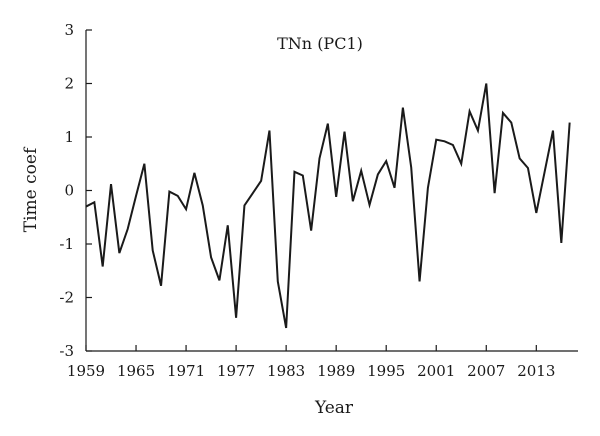 This screenshot has height=436, width=600. What do you see at coordinates (31, 189) in the screenshot?
I see `y-axis-title: Time coef` at bounding box center [31, 189].